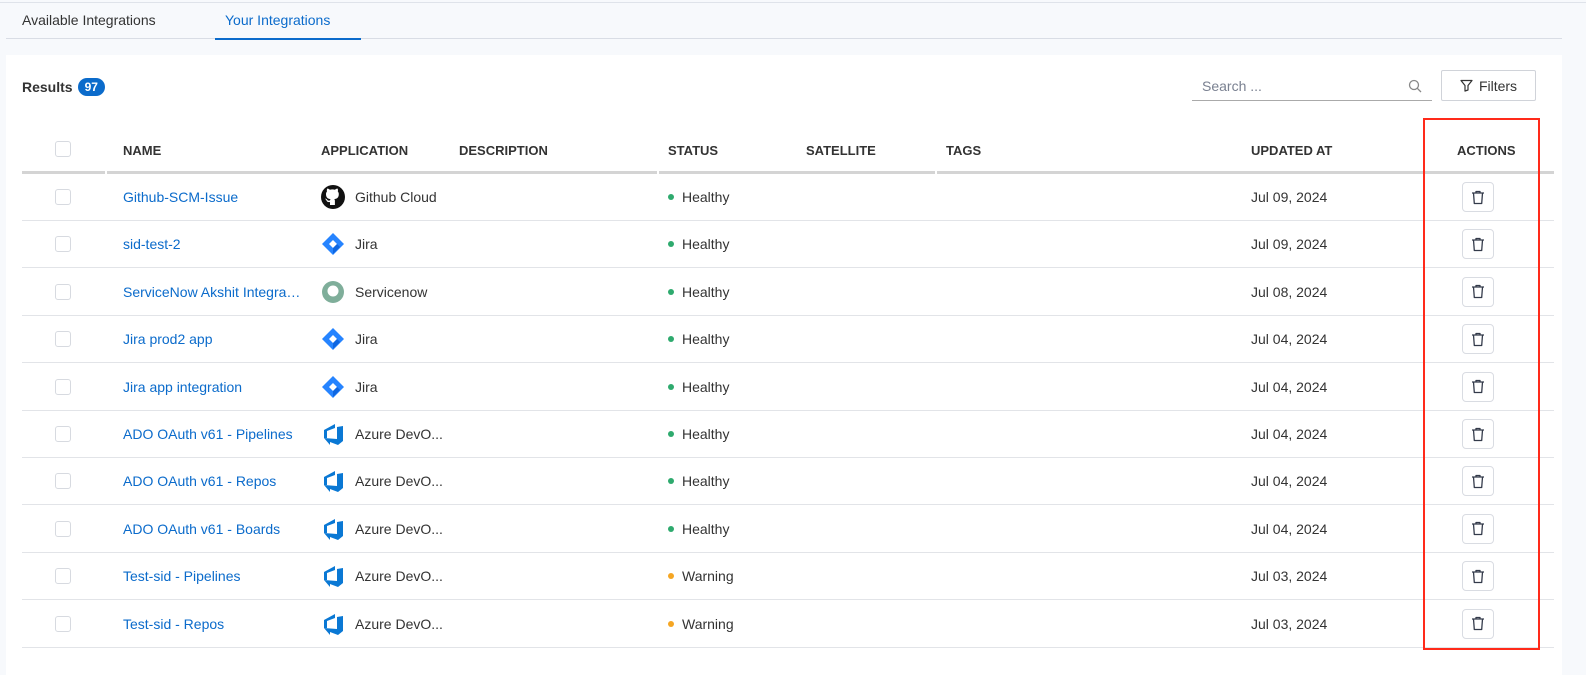  What do you see at coordinates (213, 291) in the screenshot?
I see `integration-name-link: ServiceNow Akshit Integration` at bounding box center [213, 291].